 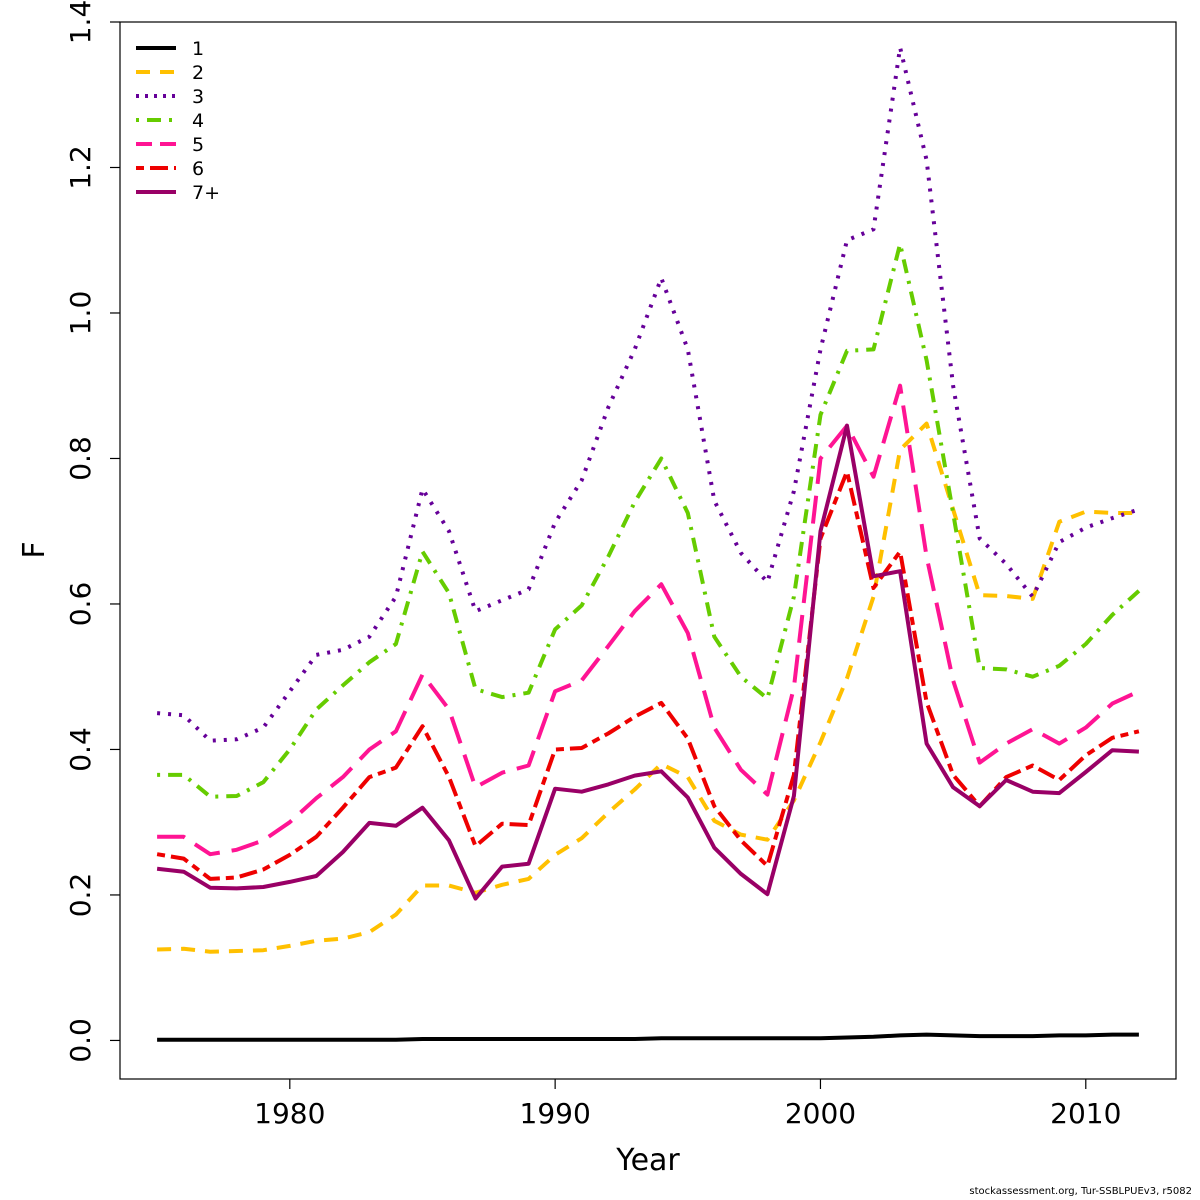 I want to click on y-tick-label: 0.0, so click(x=80, y=1040).